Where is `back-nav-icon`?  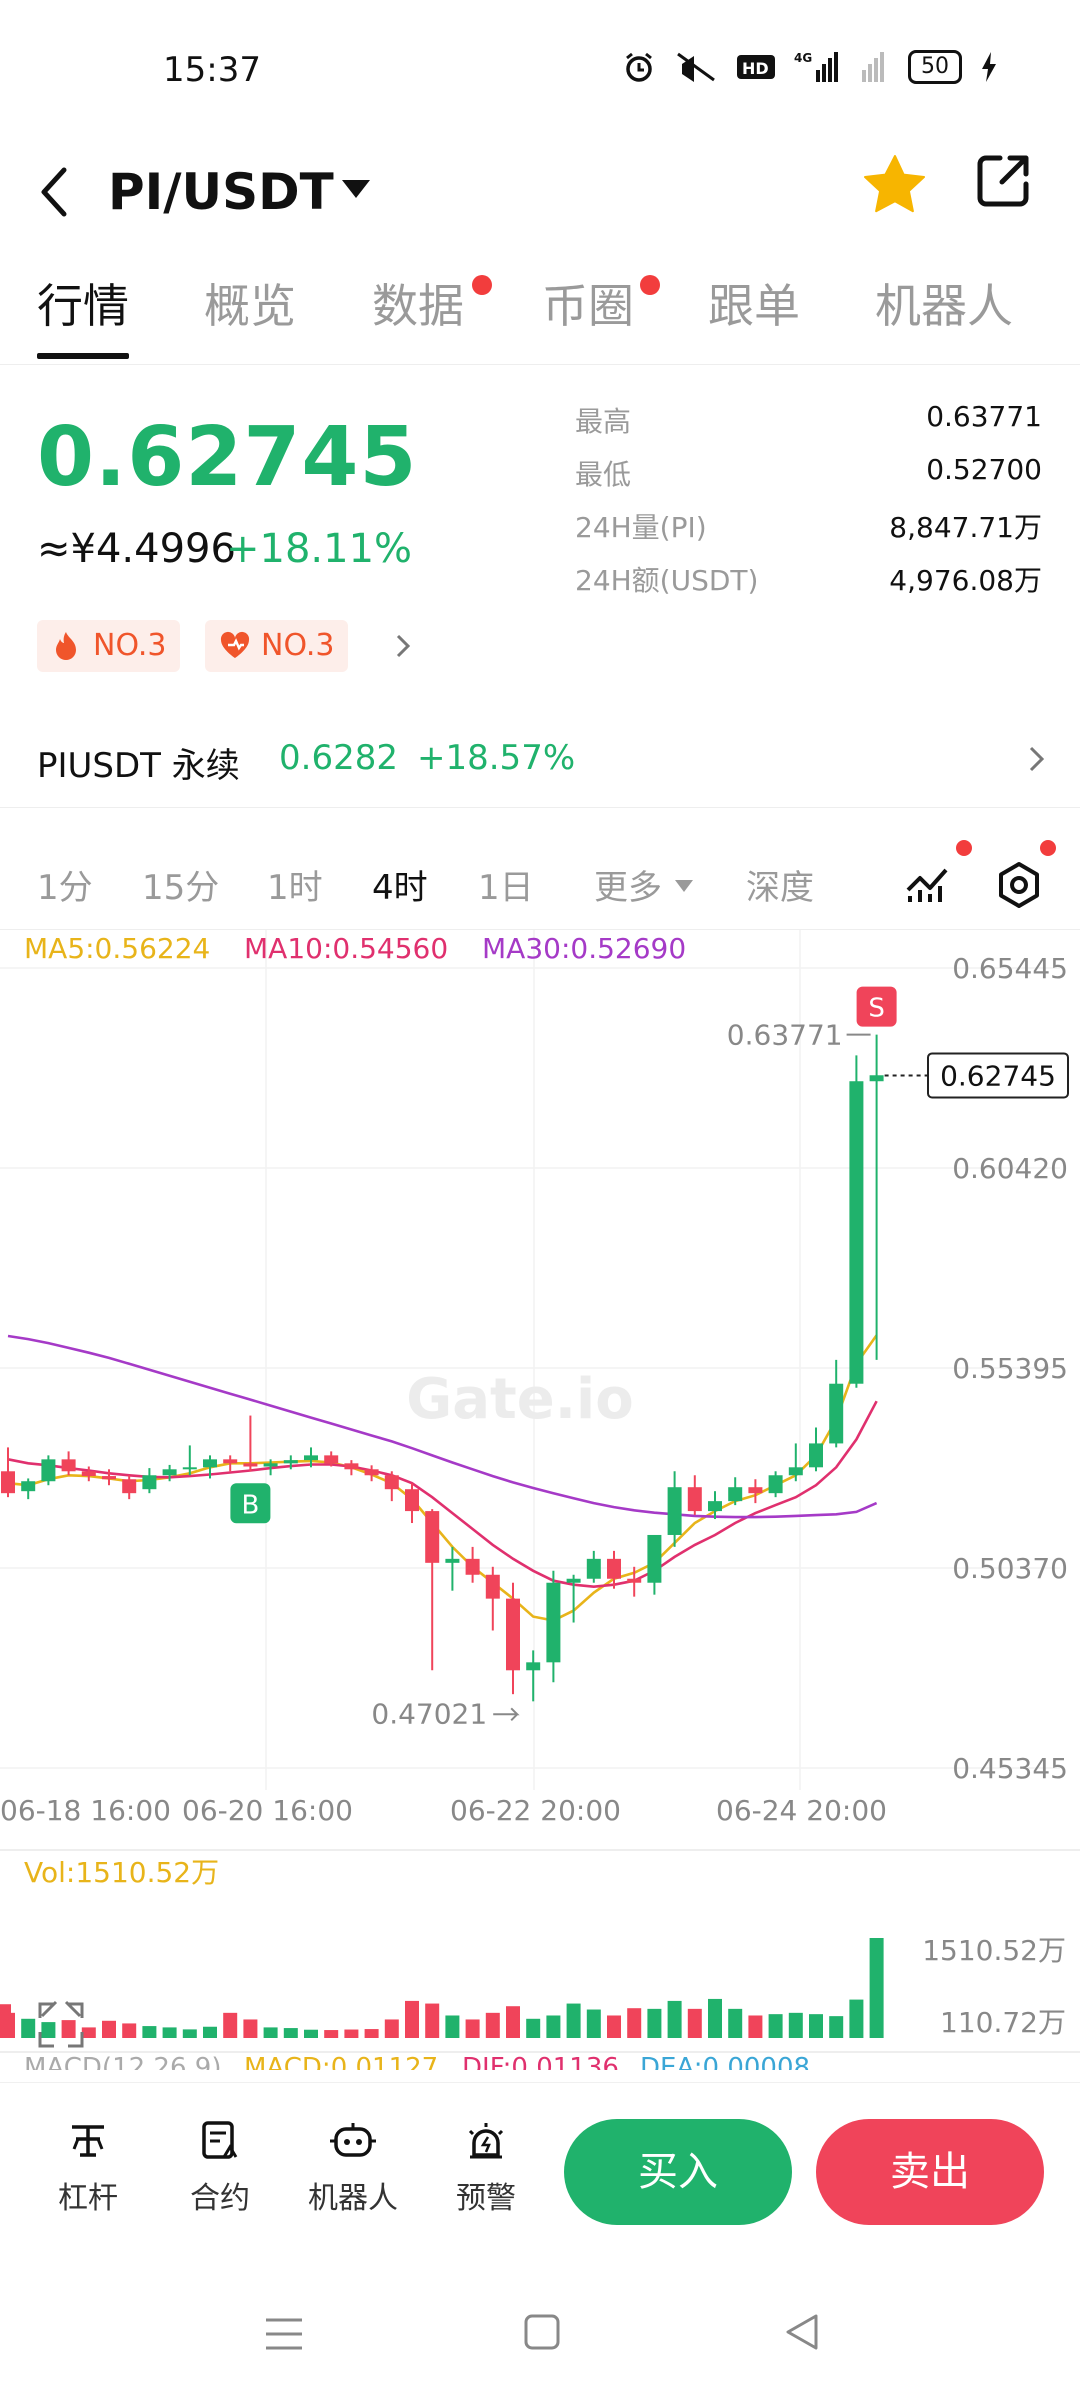 back-nav-icon is located at coordinates (802, 2332).